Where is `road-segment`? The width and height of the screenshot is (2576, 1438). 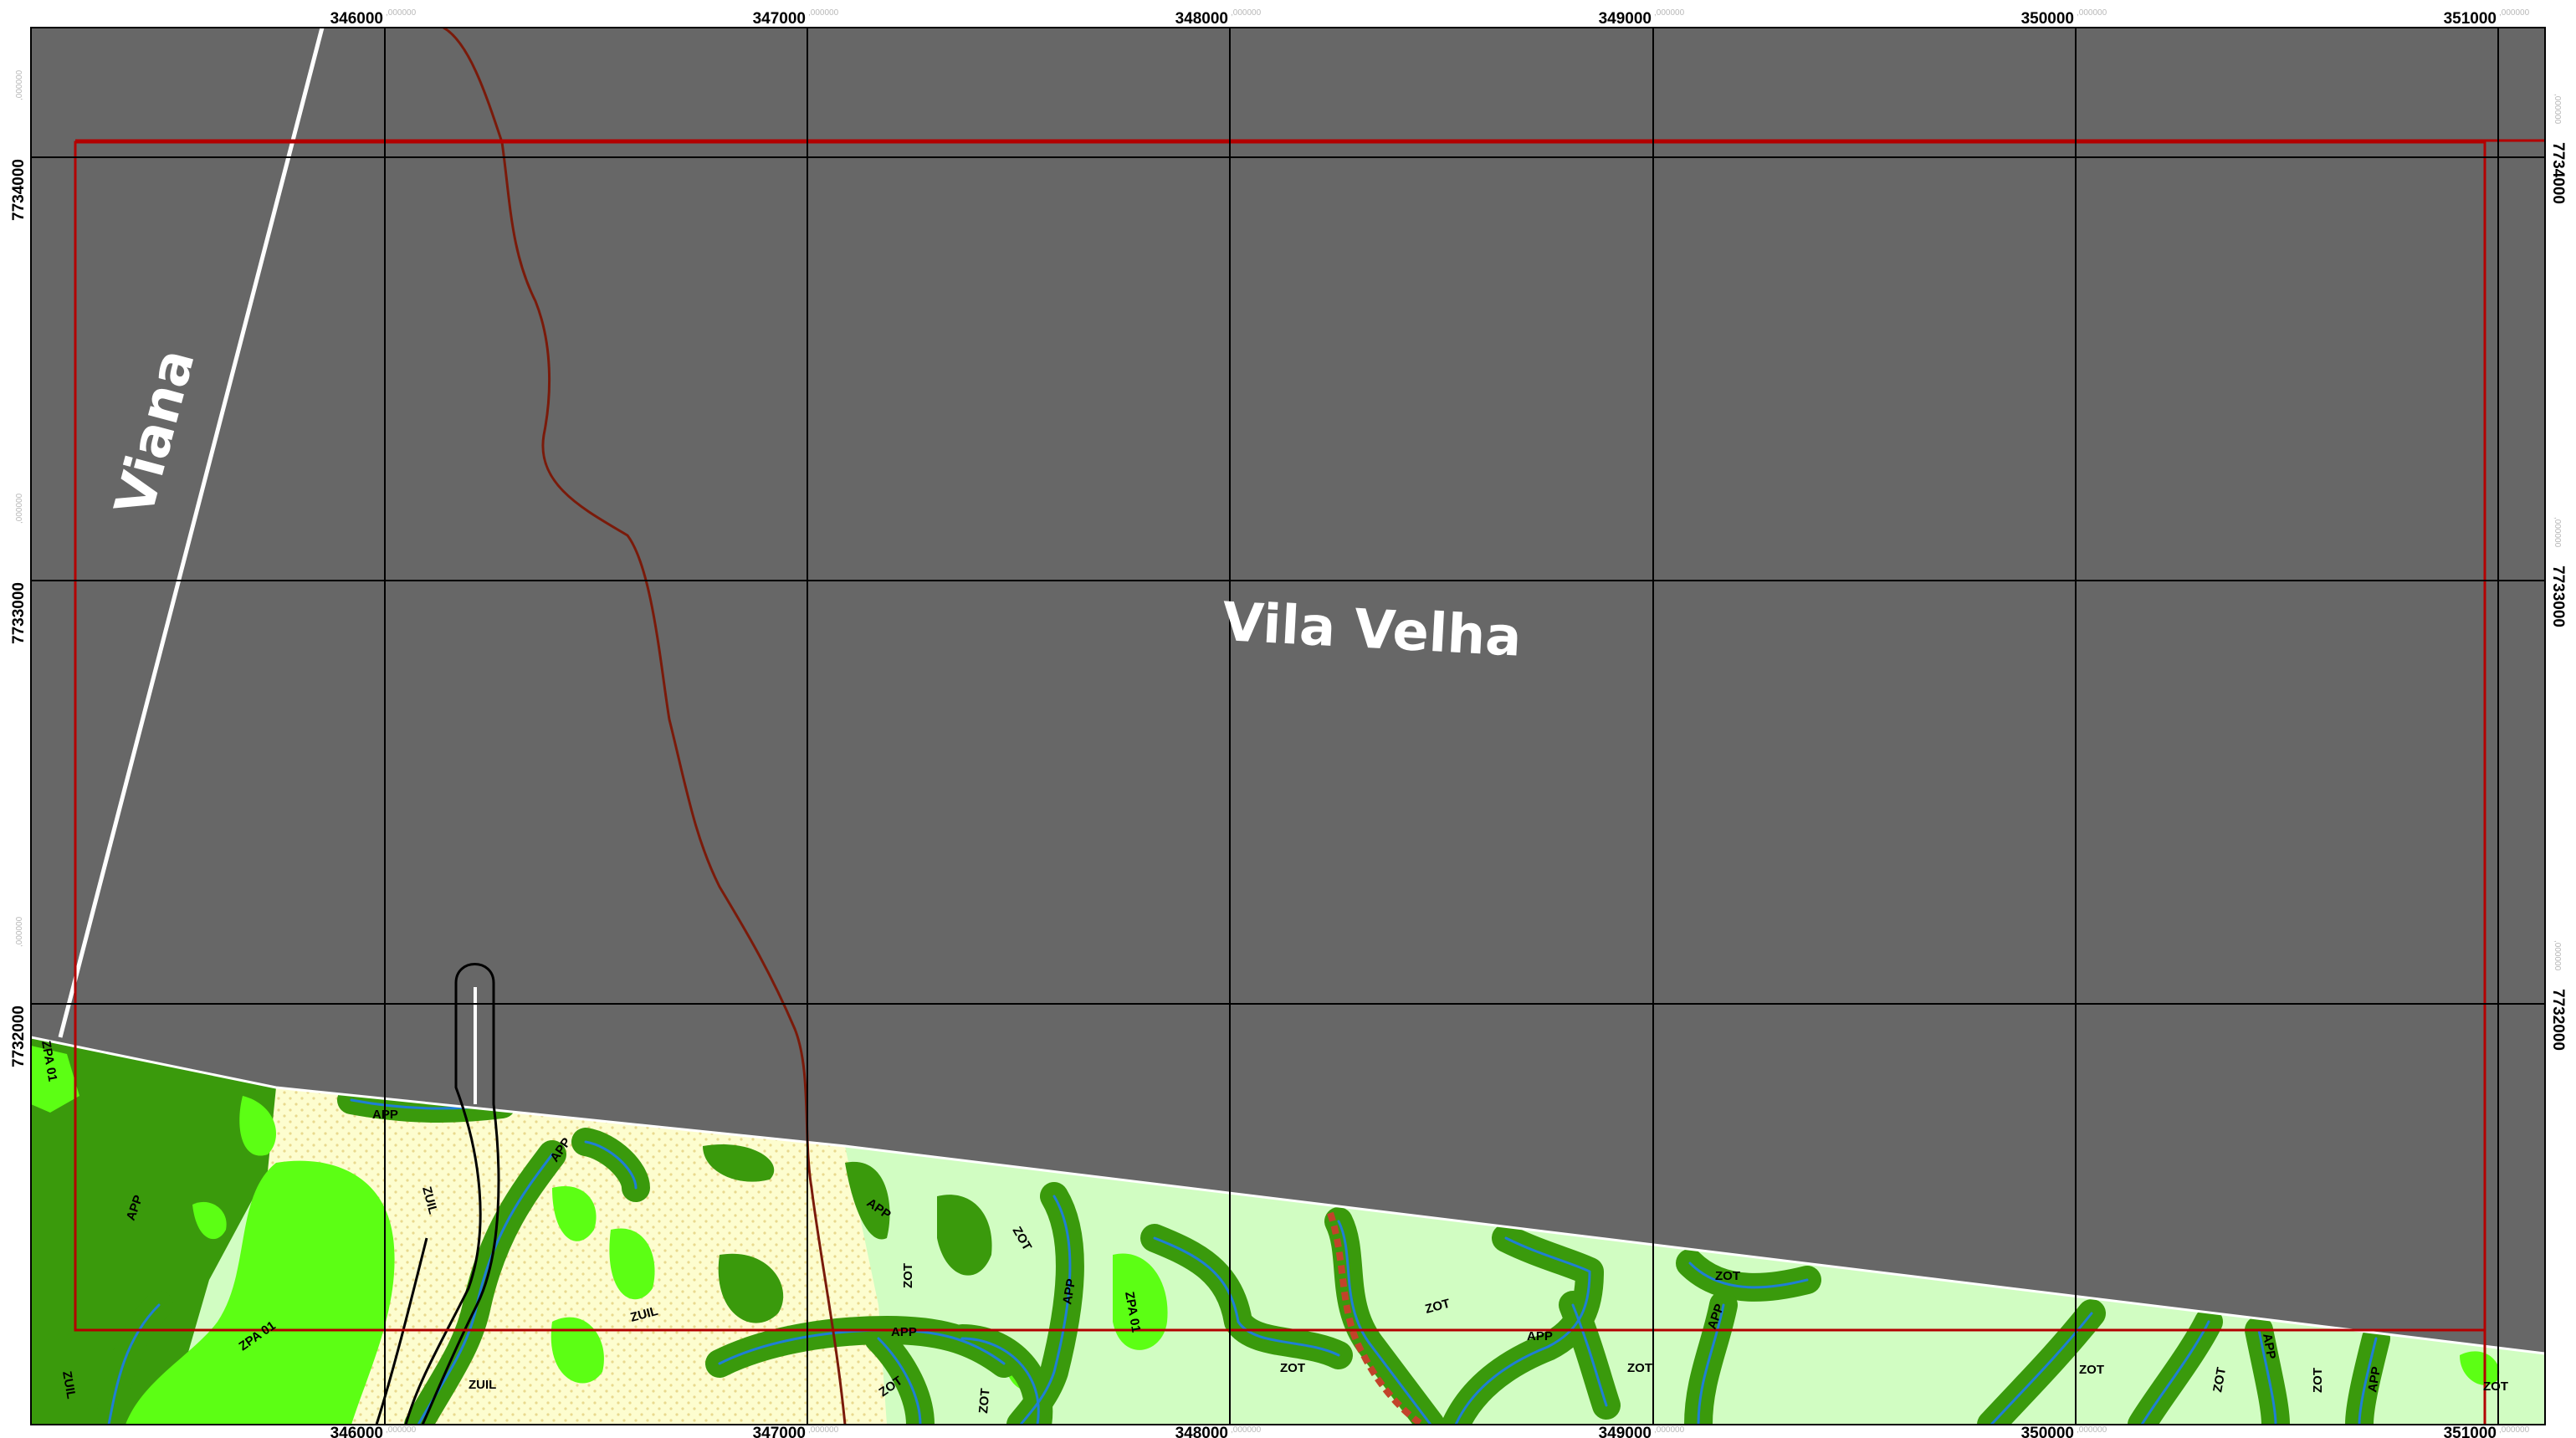
road-segment is located at coordinates (1376, 1318).